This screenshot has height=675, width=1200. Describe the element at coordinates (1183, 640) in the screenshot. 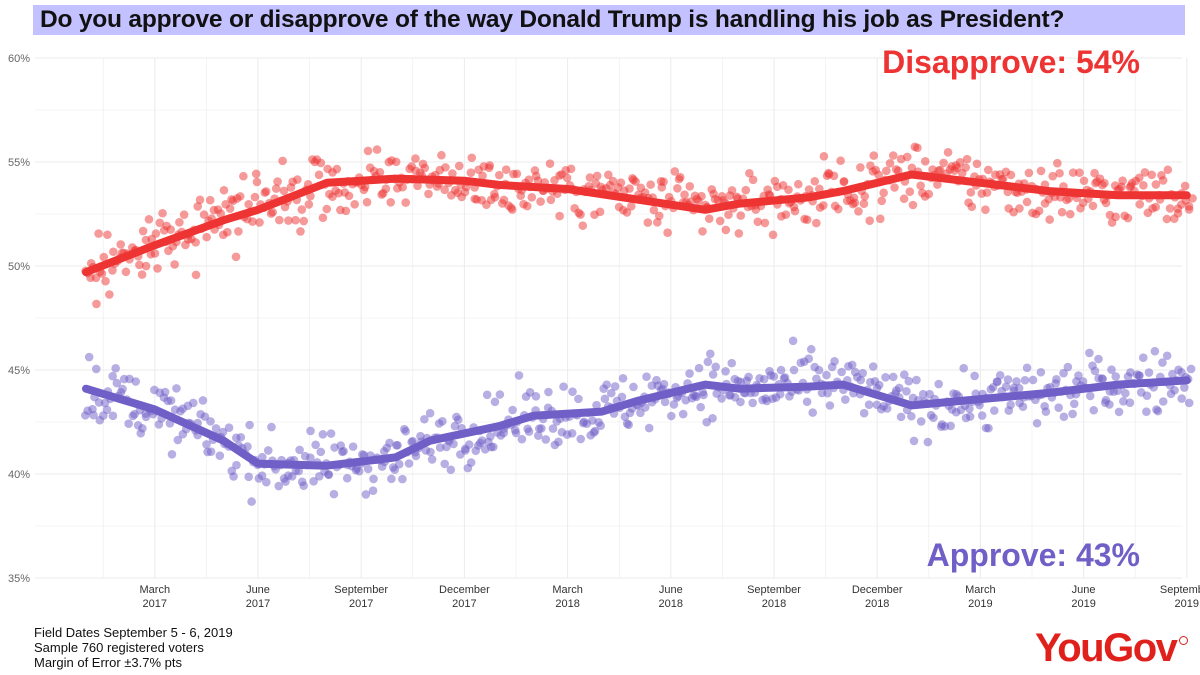

I see `registered-mark-icon` at that location.